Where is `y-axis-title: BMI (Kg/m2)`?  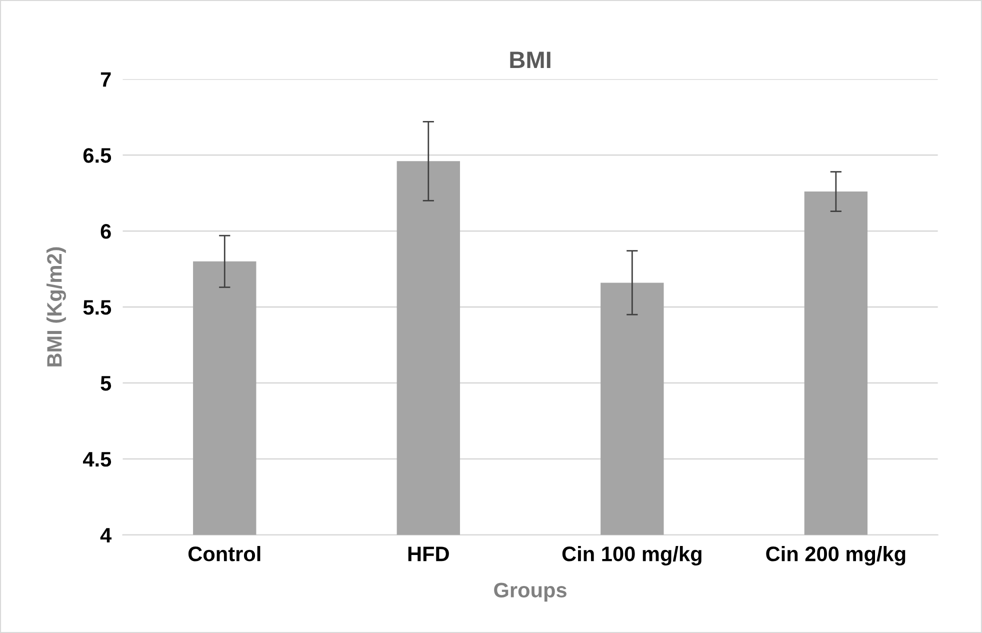 y-axis-title: BMI (Kg/m2) is located at coordinates (56, 306).